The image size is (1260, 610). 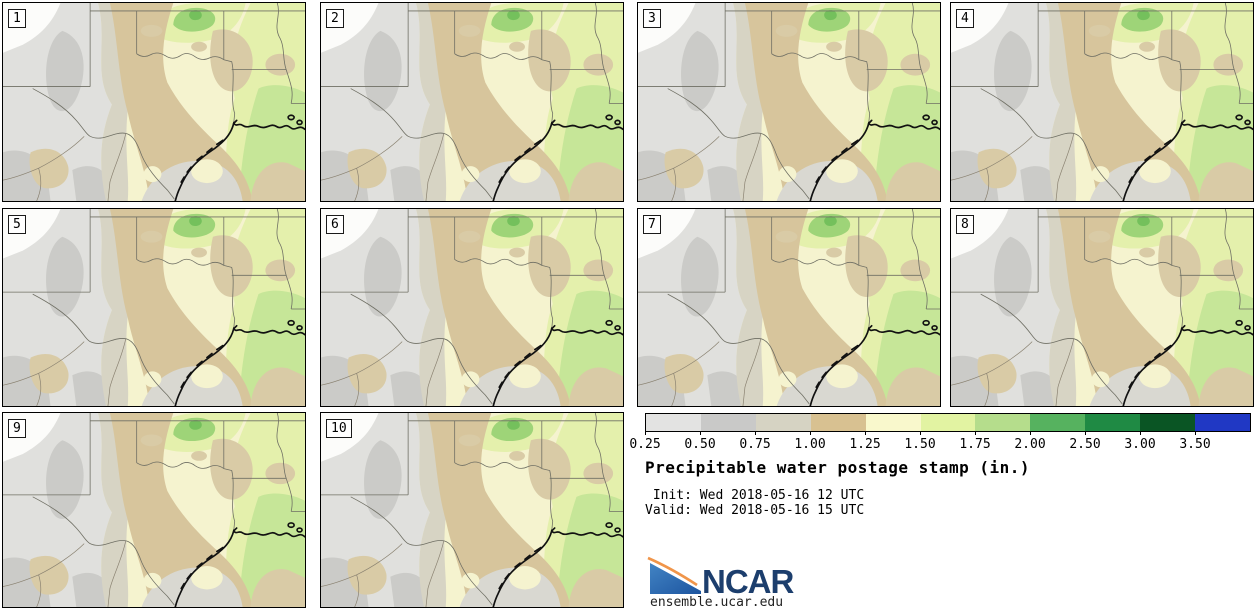 I want to click on member-number-badge: 9, so click(x=17, y=428).